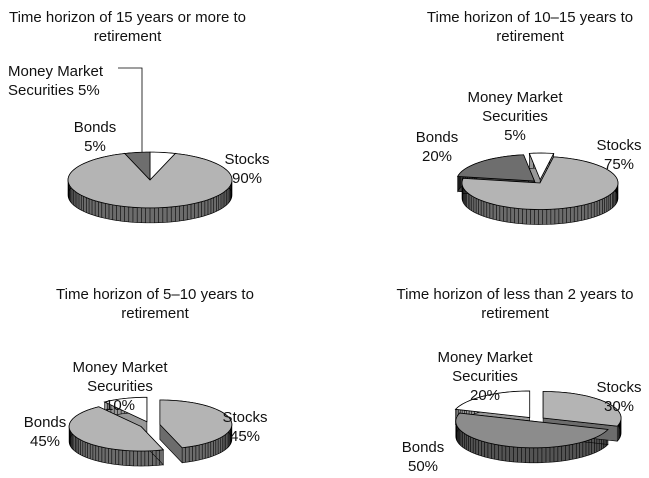 The height and width of the screenshot is (478, 649). What do you see at coordinates (618, 397) in the screenshot?
I see `slice-label: Stocks 30%` at bounding box center [618, 397].